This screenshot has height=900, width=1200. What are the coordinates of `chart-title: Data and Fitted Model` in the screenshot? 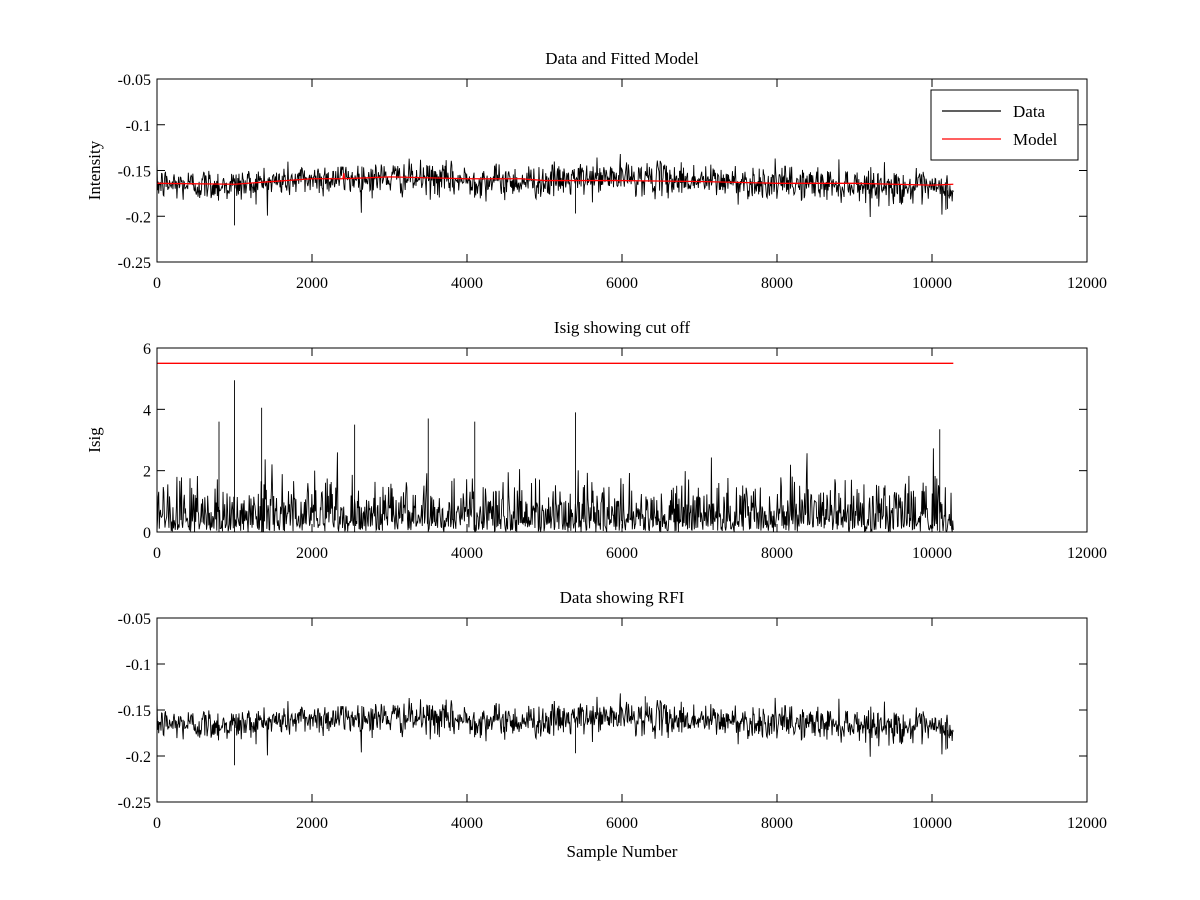 It's located at (622, 58).